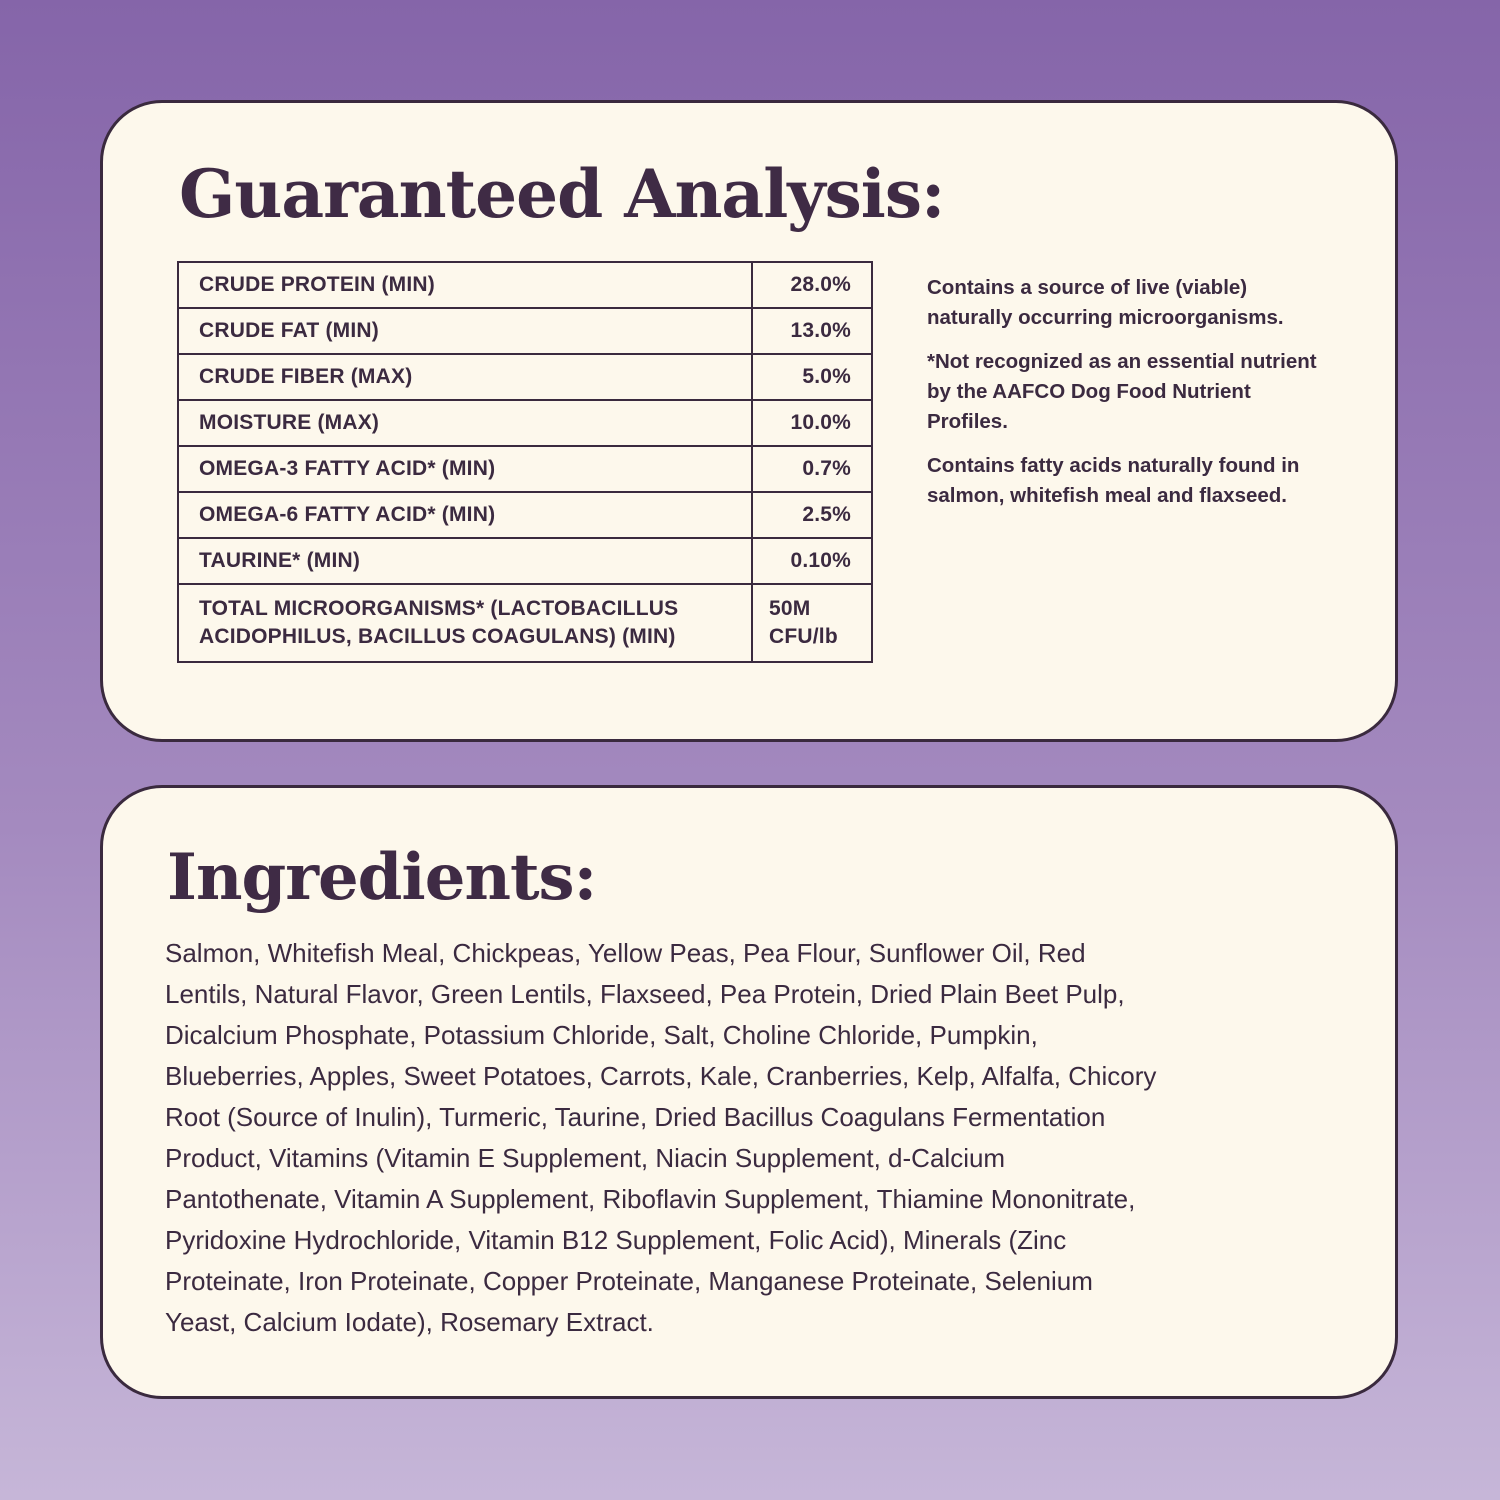 The image size is (1500, 1500). What do you see at coordinates (465, 469) in the screenshot?
I see `nutrient-label: OMEGA-3 FATTY ACID* (MIN)` at bounding box center [465, 469].